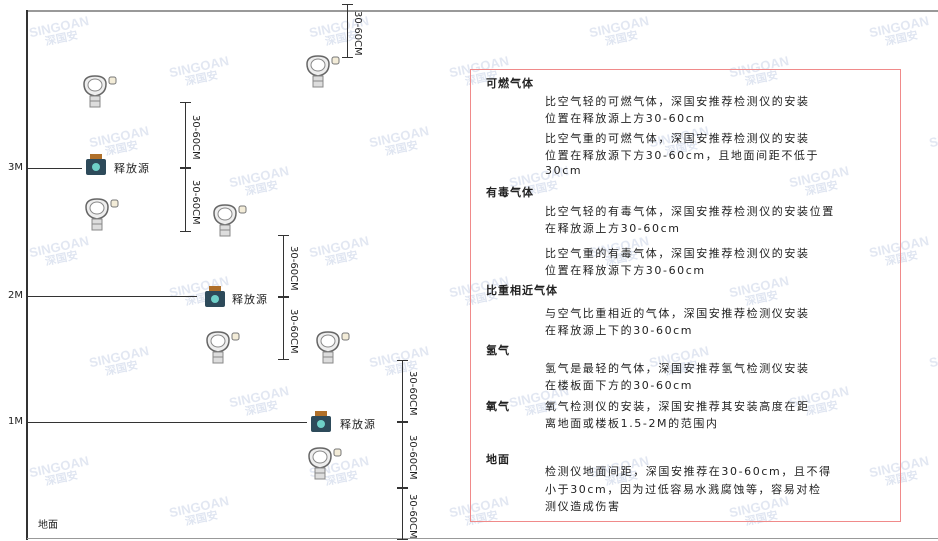 The image size is (938, 541). I want to click on section-text-line: 与空气比重相近的气体，深国安推荐检测仪安装, so click(677, 313).